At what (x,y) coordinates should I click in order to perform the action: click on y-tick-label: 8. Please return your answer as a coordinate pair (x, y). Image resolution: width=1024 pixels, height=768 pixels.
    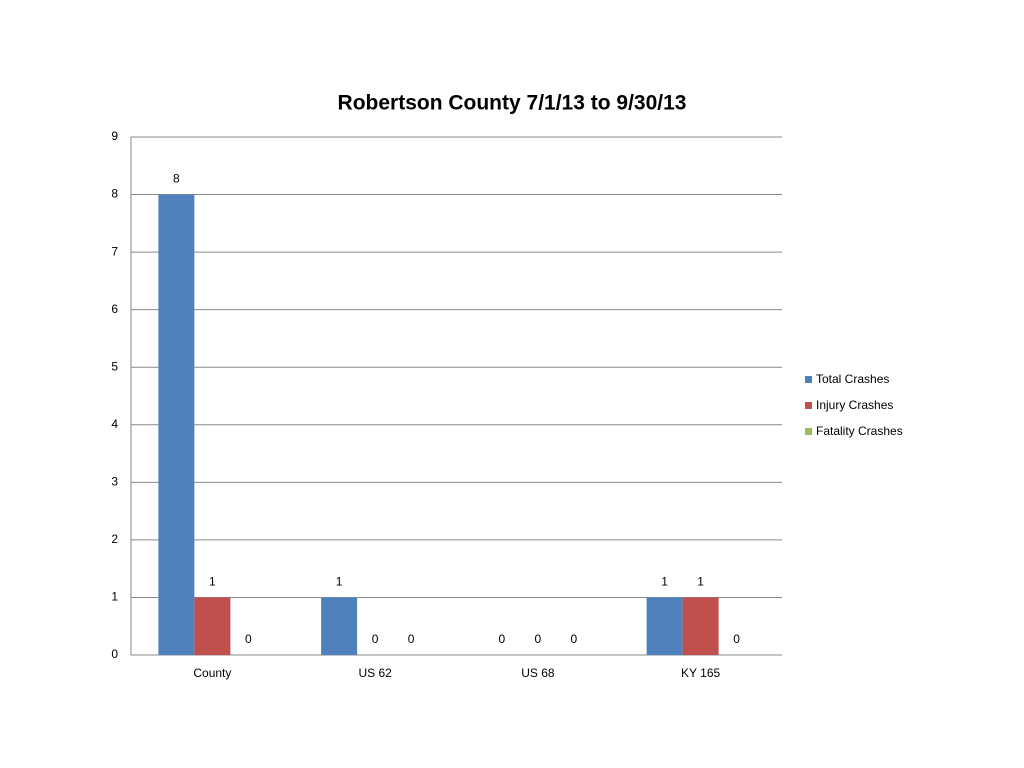
    Looking at the image, I should click on (114, 194).